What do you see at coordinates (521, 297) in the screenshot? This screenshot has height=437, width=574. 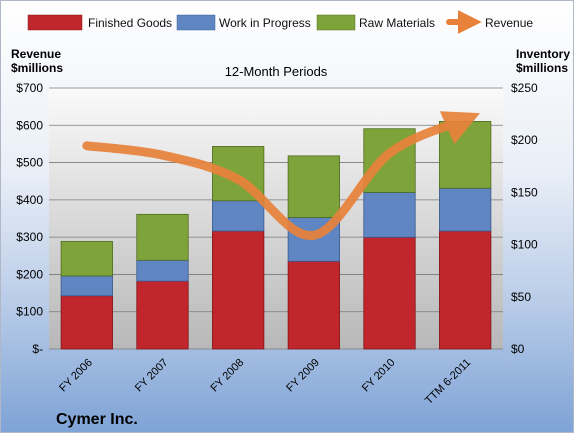 I see `right-axis-tick-label: $50` at bounding box center [521, 297].